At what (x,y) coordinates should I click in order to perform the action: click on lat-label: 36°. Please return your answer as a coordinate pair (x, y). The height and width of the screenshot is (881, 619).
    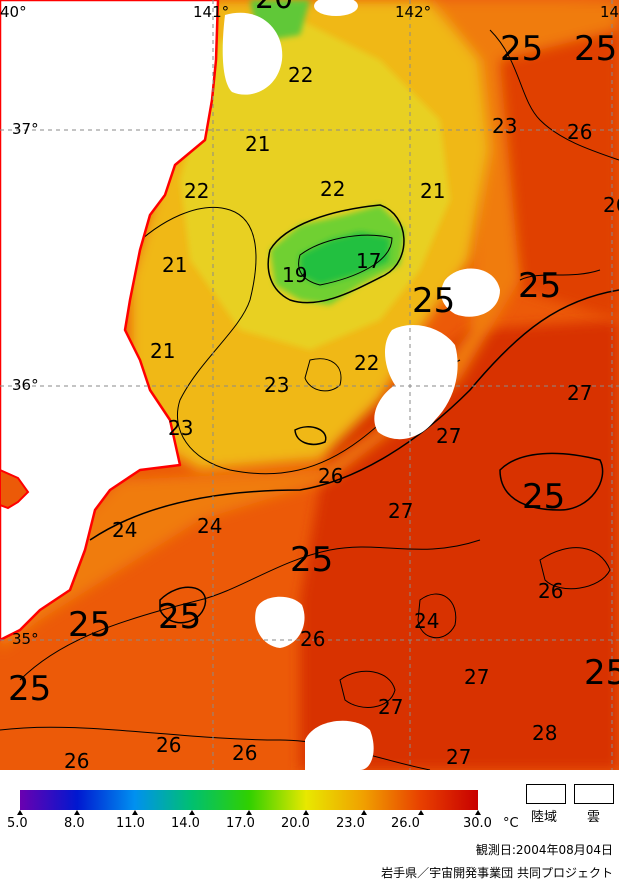
    Looking at the image, I should click on (25, 385).